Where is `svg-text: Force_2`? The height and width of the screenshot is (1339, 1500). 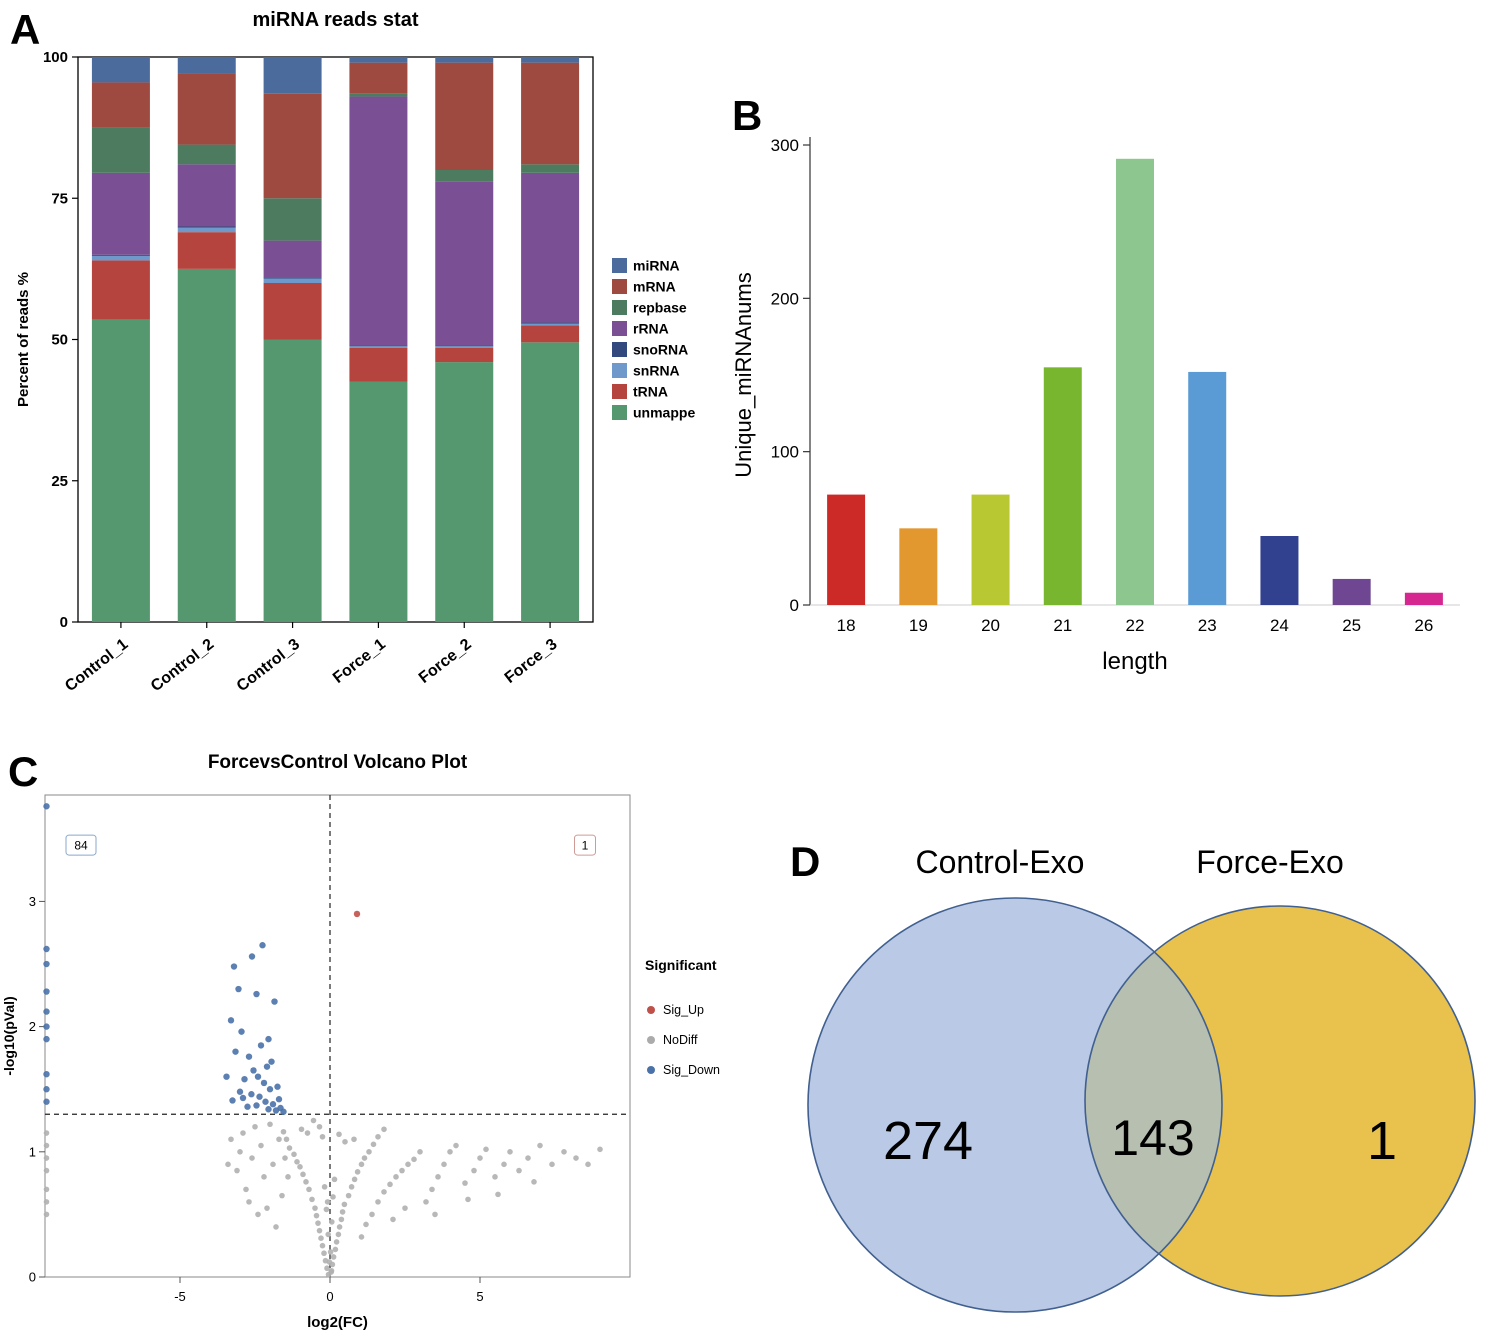 svg-text: Force_2 is located at coordinates (445, 661).